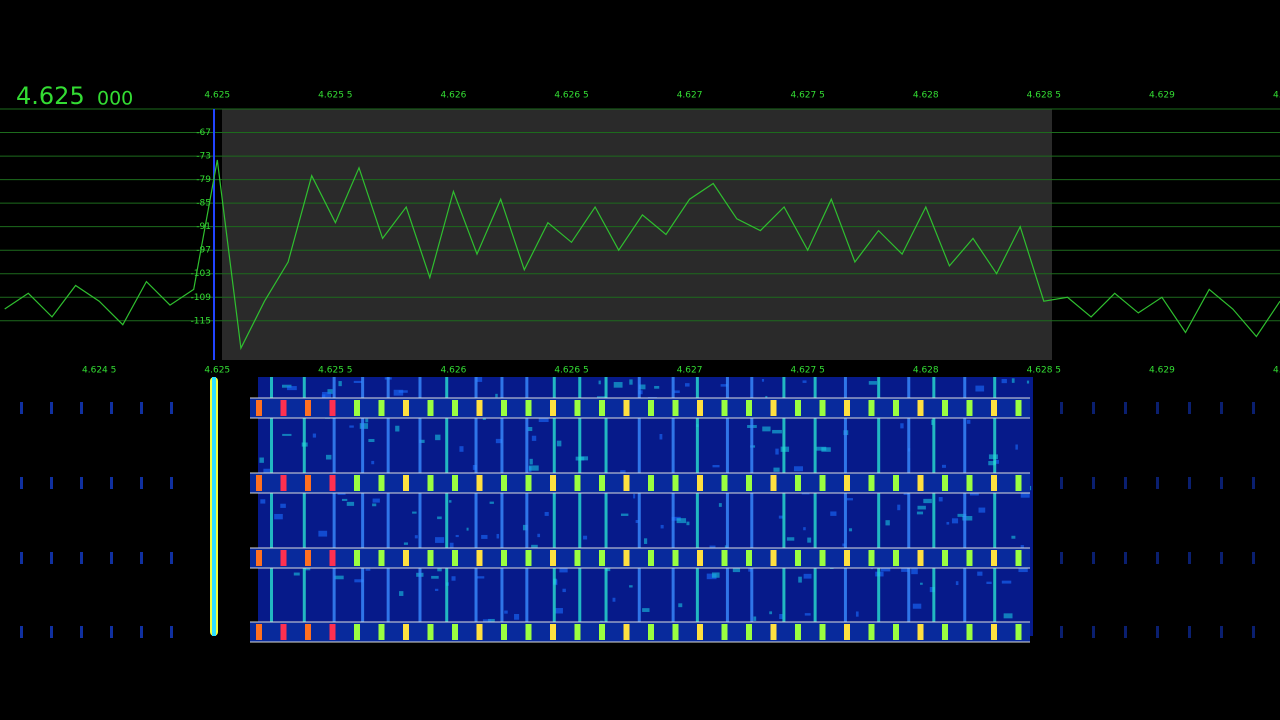 Image resolution: width=1280 pixels, height=720 pixels. I want to click on x-tick-label: 4.626 5, so click(571, 96).